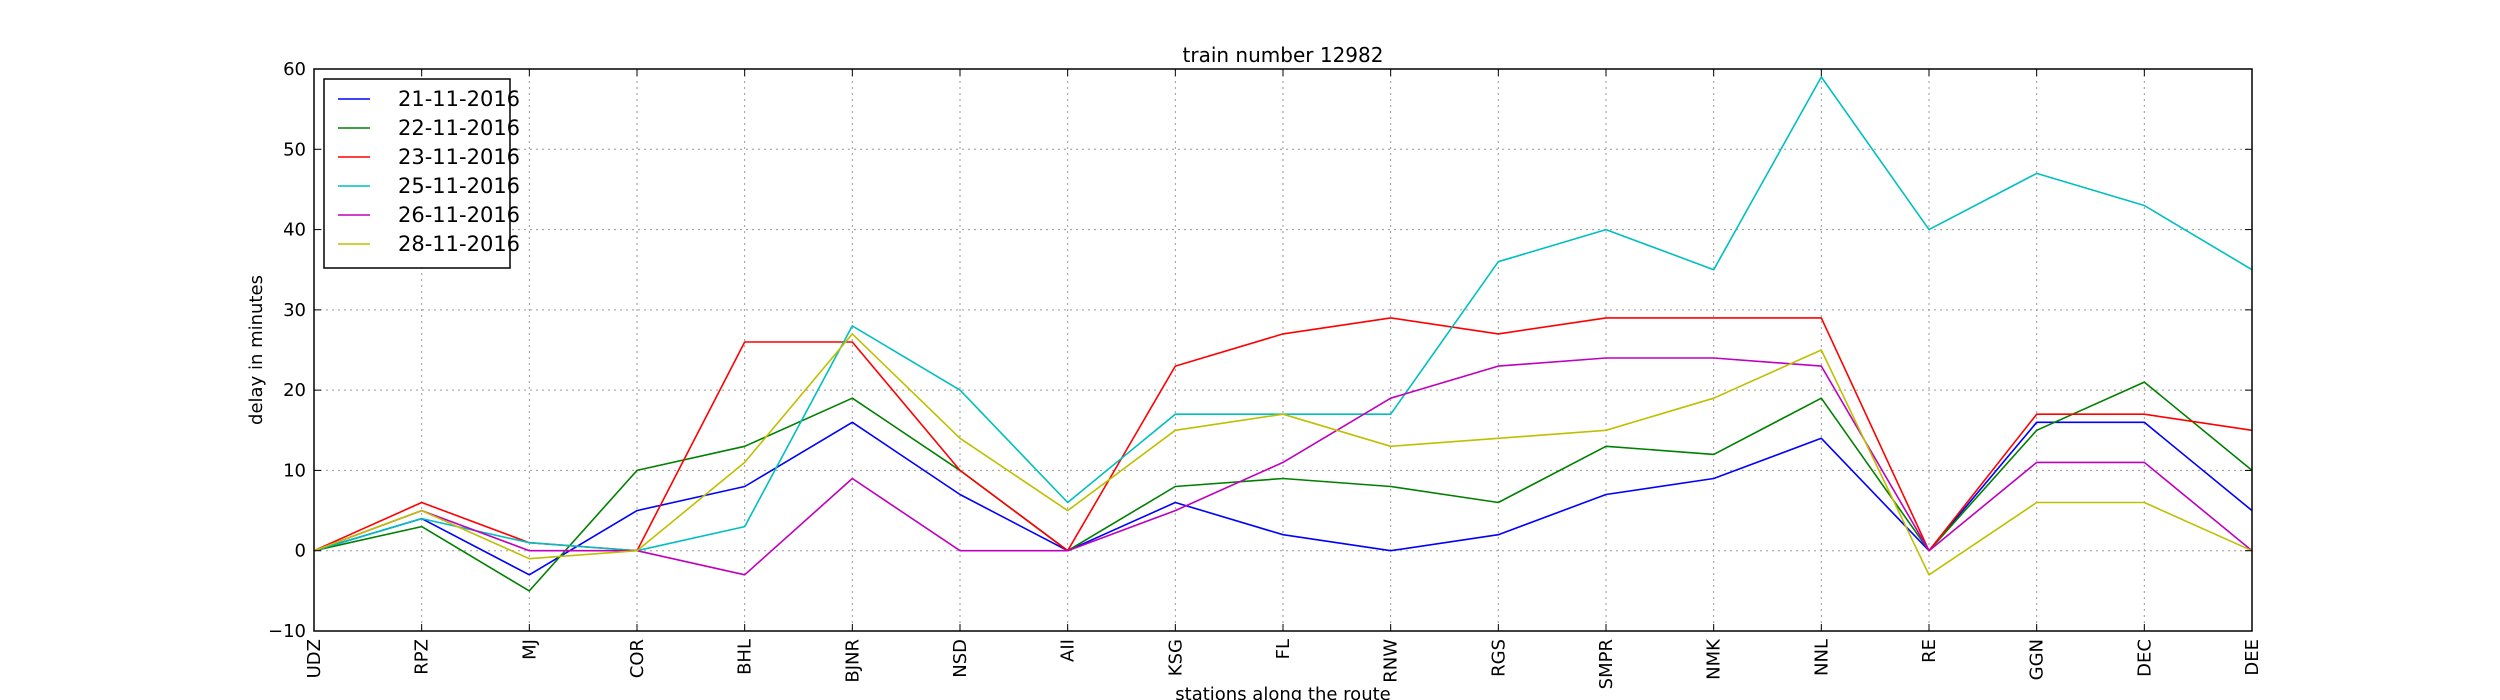  What do you see at coordinates (294, 390) in the screenshot?
I see `y-tick-label: 20` at bounding box center [294, 390].